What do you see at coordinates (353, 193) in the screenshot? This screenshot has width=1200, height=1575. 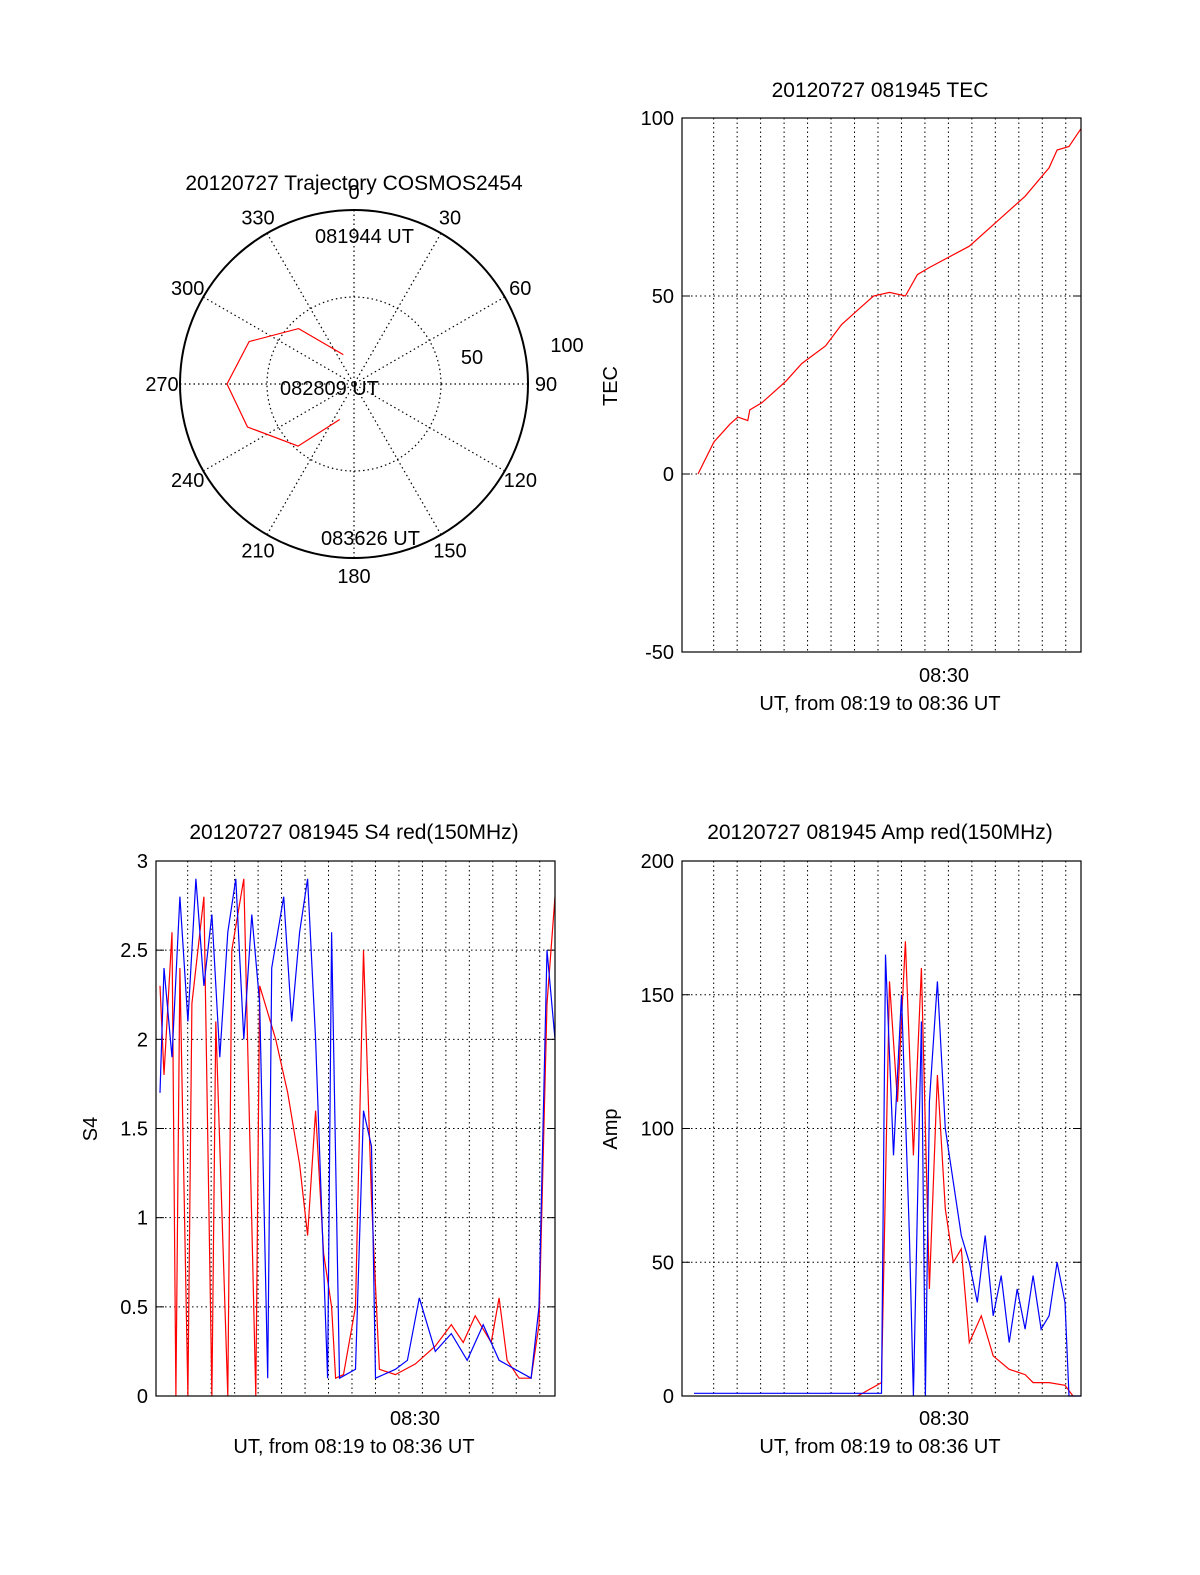 I see `polar-angle-label: 0` at bounding box center [353, 193].